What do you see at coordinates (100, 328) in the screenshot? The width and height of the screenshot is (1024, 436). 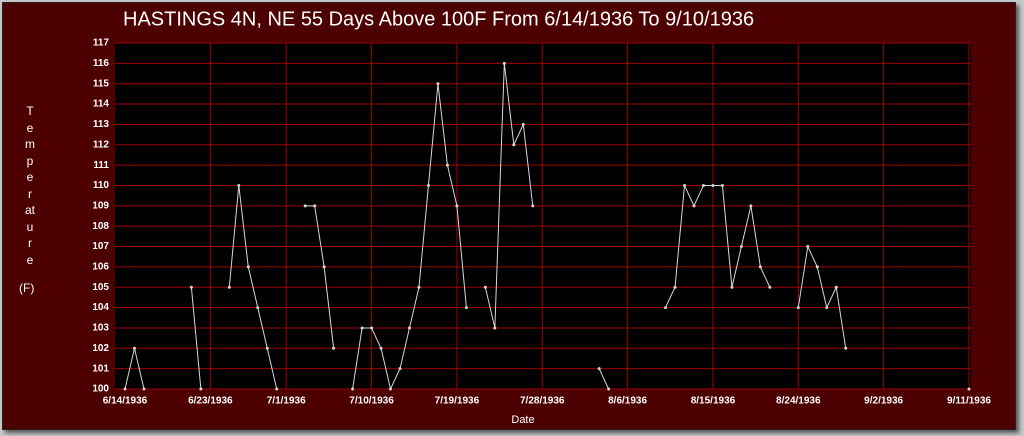 I see `y-tick-label: 103` at bounding box center [100, 328].